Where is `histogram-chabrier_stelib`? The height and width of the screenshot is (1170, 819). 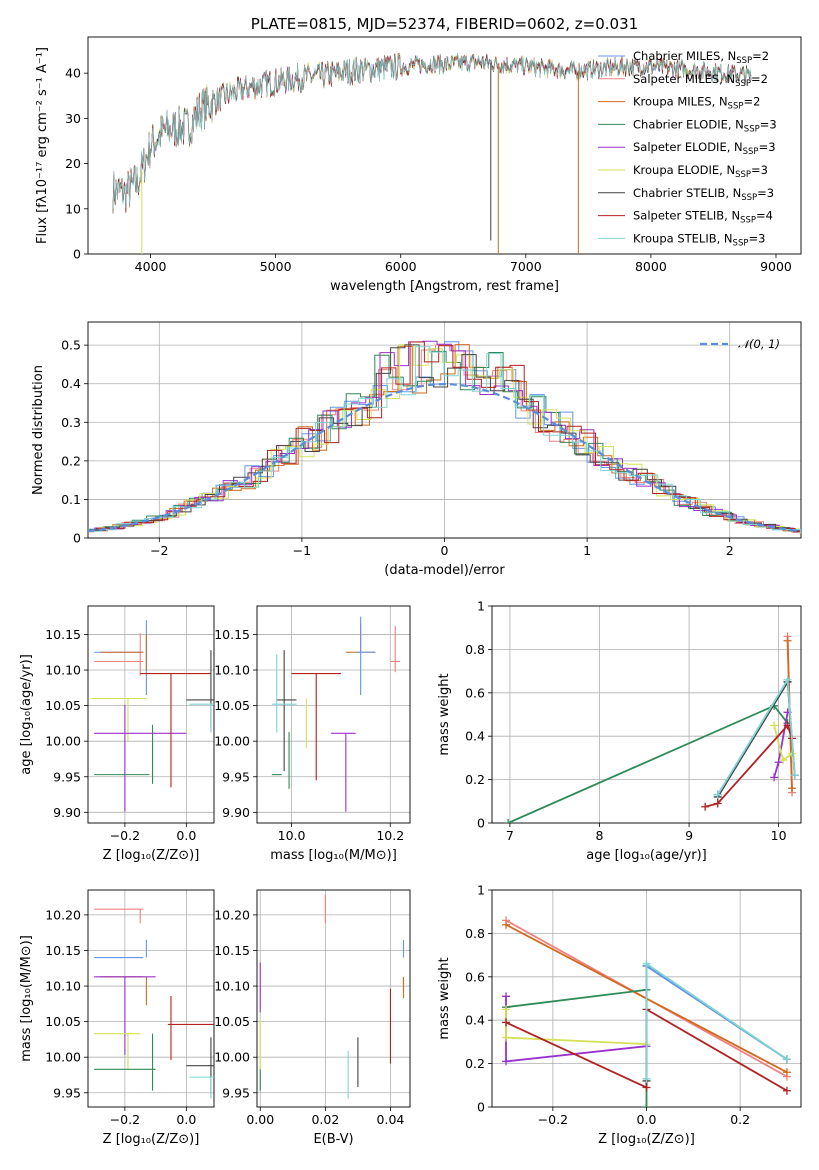
histogram-chabrier_stelib is located at coordinates (444, 438).